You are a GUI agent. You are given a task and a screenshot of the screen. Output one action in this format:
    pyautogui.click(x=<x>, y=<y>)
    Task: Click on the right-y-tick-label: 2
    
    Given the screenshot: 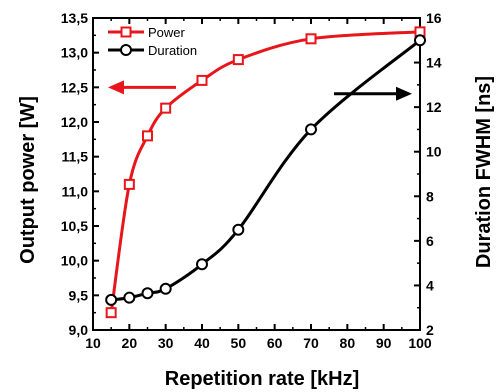 What is the action you would take?
    pyautogui.click(x=430, y=330)
    